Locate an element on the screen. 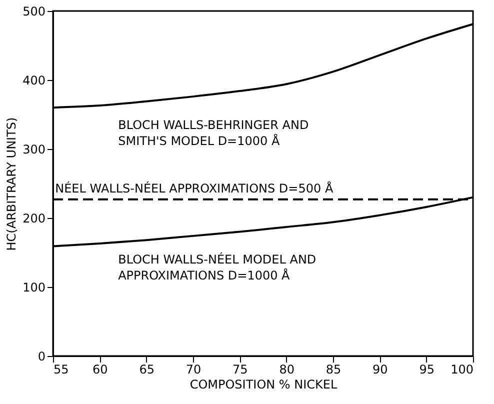  y-tick-label: 200 is located at coordinates (34, 219).